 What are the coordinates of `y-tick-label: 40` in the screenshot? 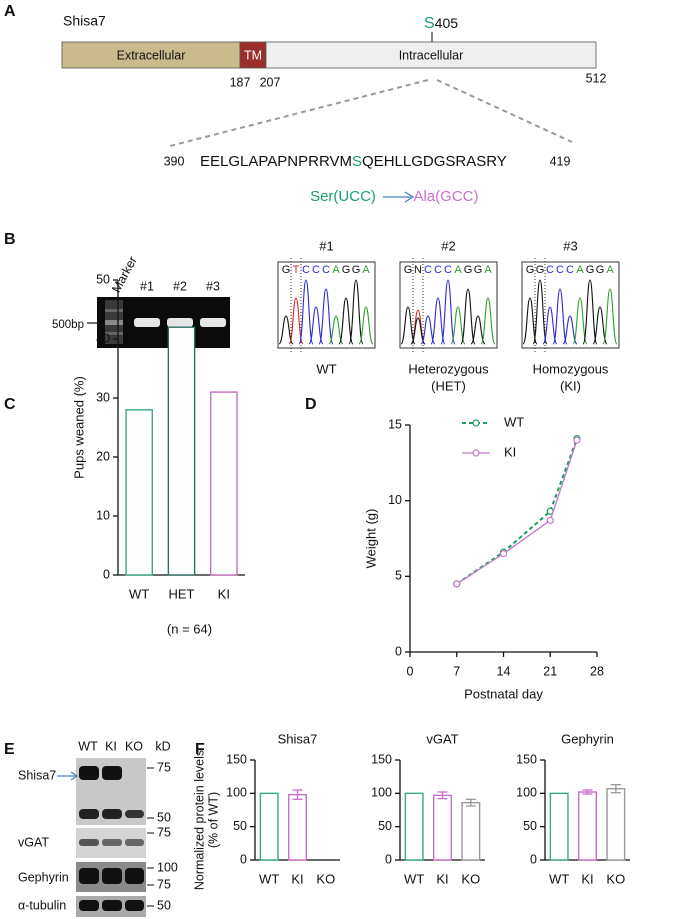 It's located at (103, 338).